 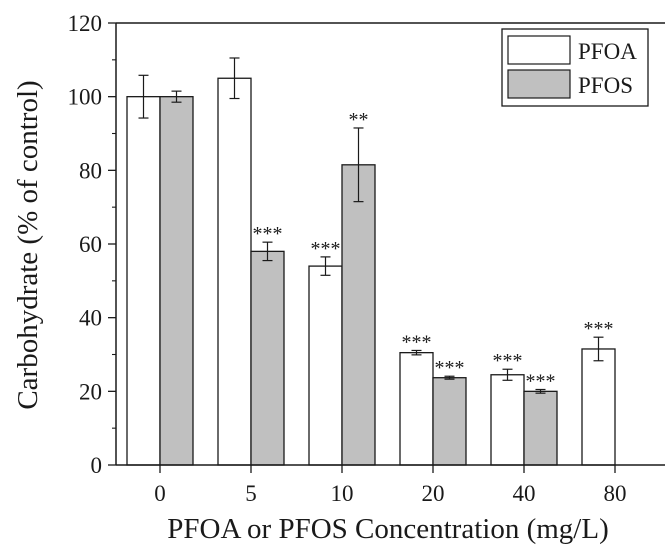 What do you see at coordinates (541, 381) in the screenshot?
I see `significance-label-pfos-40: ***` at bounding box center [541, 381].